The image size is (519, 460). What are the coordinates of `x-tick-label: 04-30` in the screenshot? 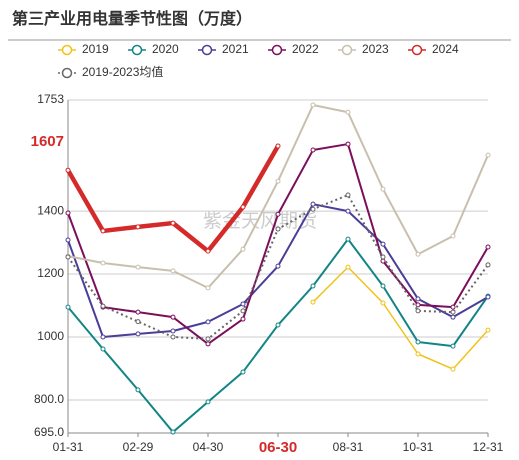 It's located at (208, 447).